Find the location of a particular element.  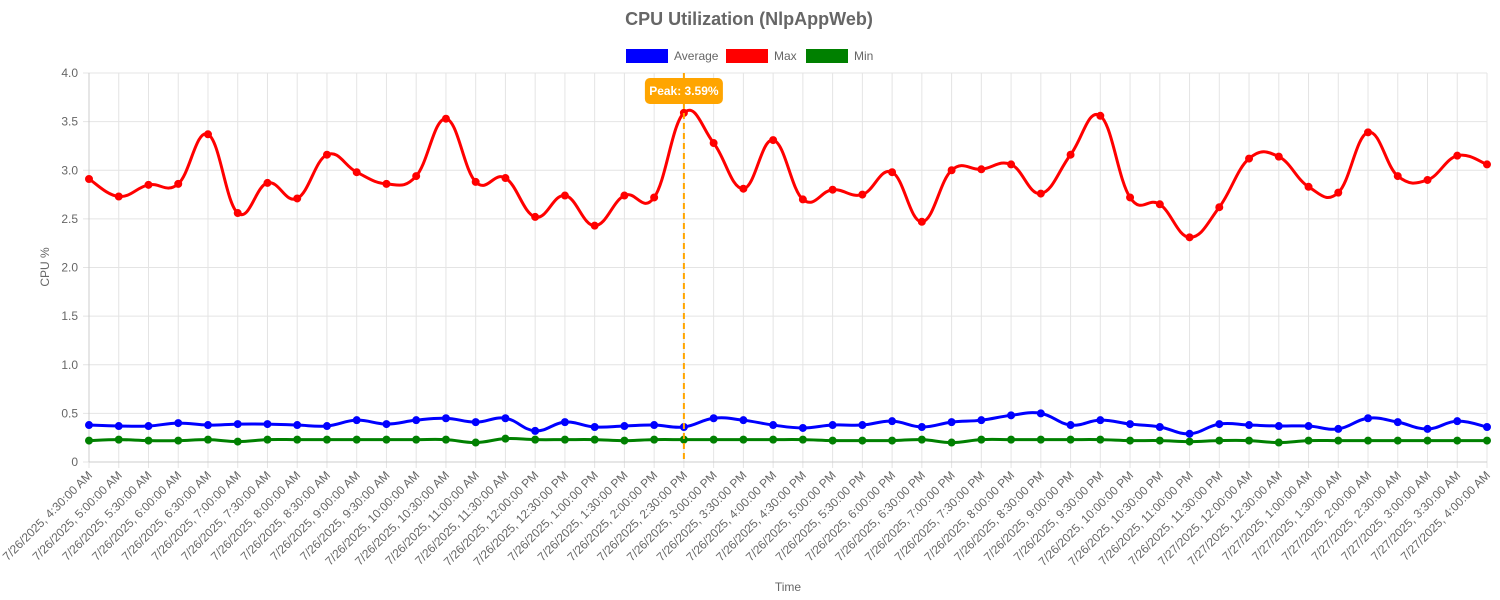

peak-label: Peak: 3.59% is located at coordinates (684, 91).